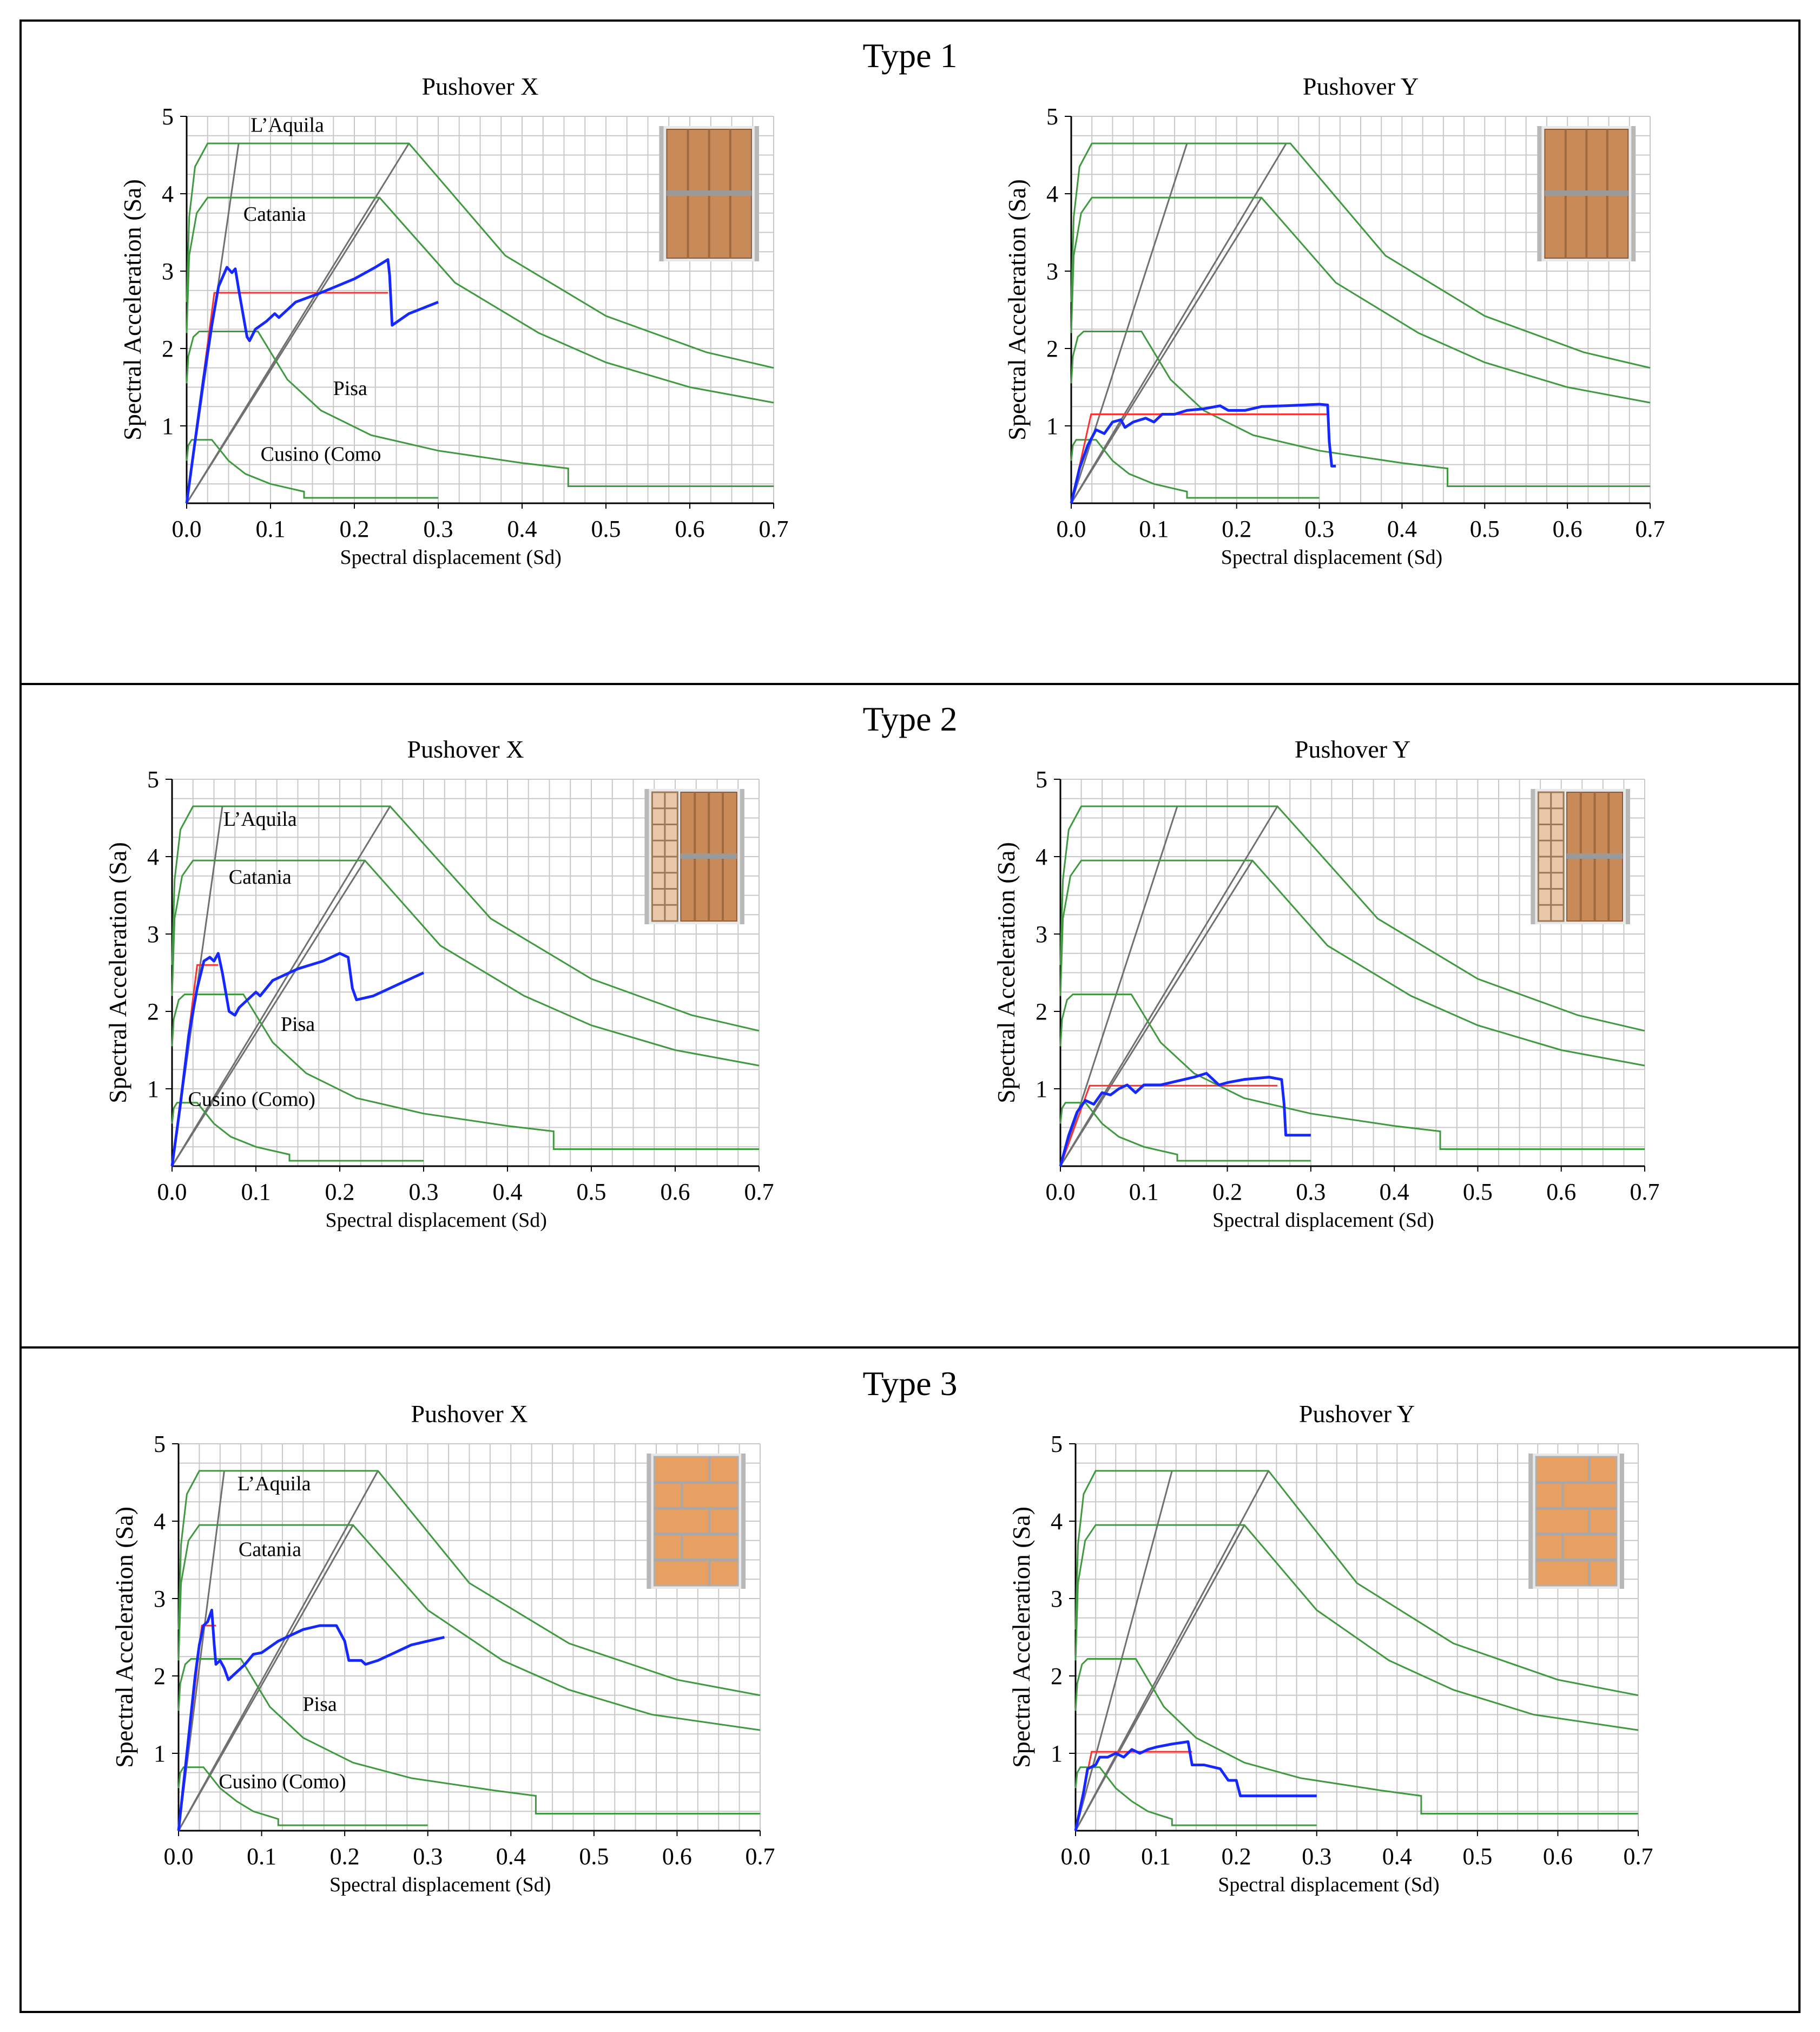 Image resolution: width=1820 pixels, height=2032 pixels. Describe the element at coordinates (251, 1099) in the screenshot. I see `spectrum-label: Cusino (Como)` at that location.